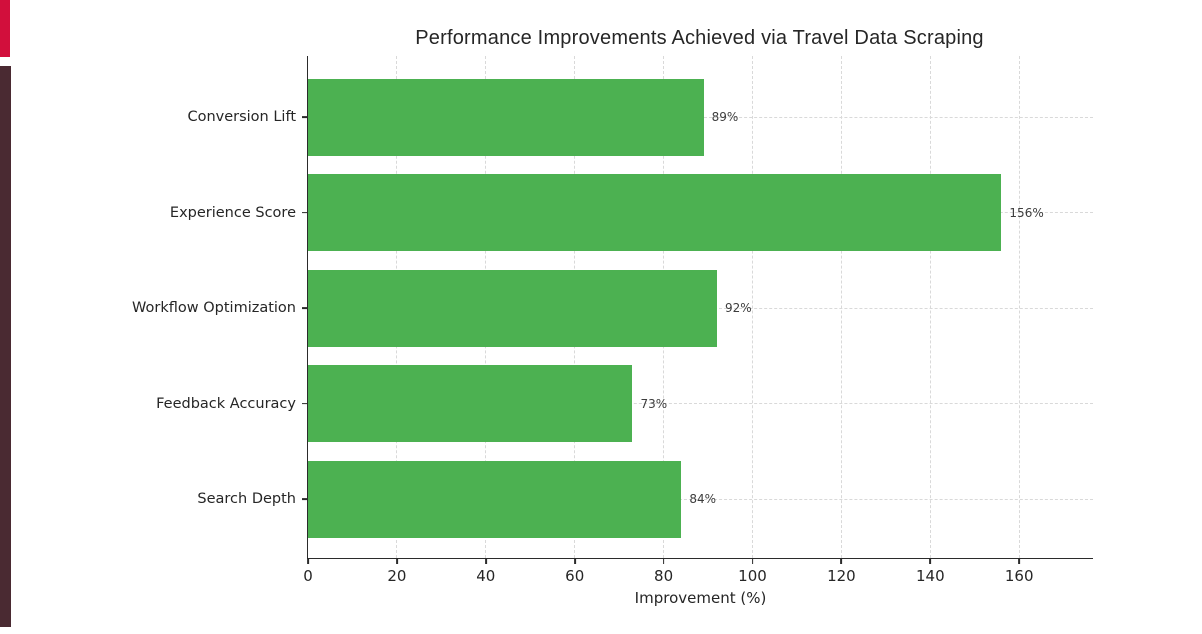 This screenshot has width=1202, height=634. What do you see at coordinates (1026, 212) in the screenshot?
I see `bar-value-label-experience-score: 156%` at bounding box center [1026, 212].